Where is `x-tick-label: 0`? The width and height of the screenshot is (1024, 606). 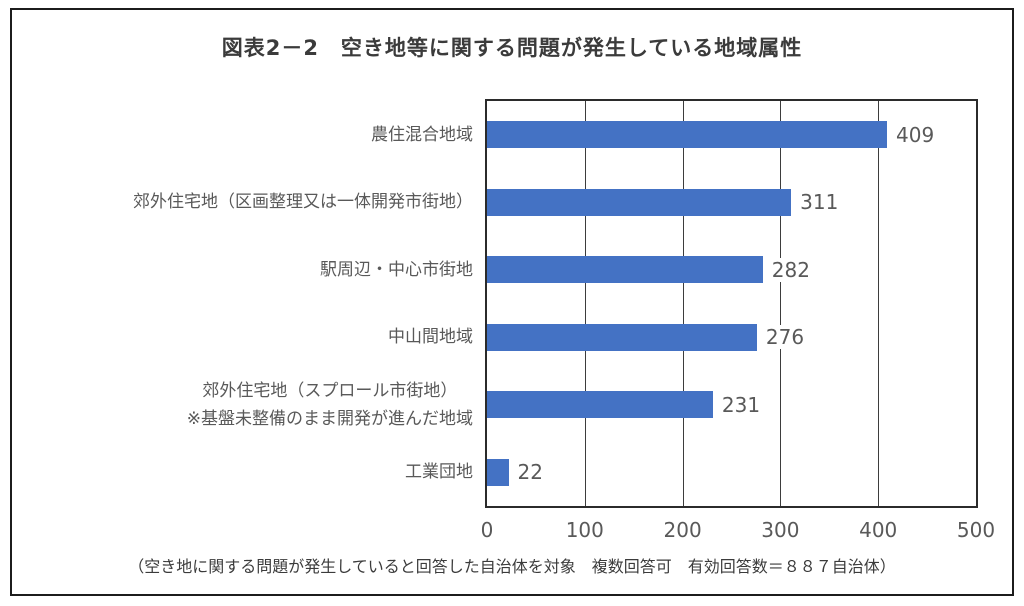
x-tick-label: 0 is located at coordinates (487, 530).